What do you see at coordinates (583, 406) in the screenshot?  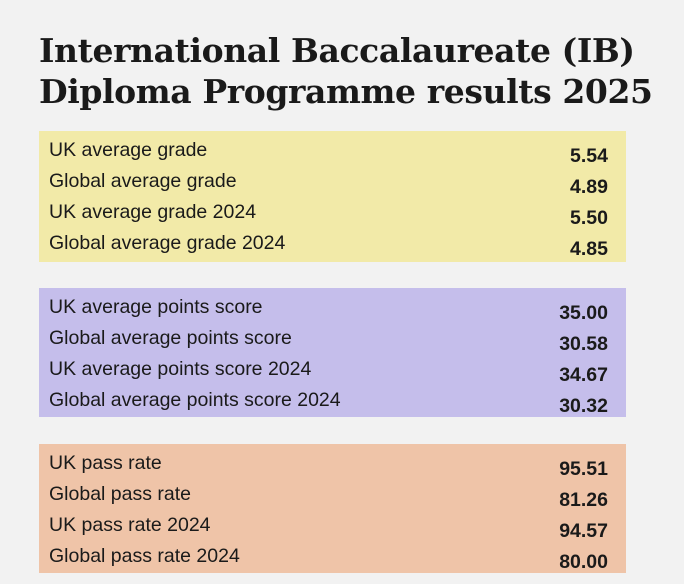 I see `row-value: 30.32` at bounding box center [583, 406].